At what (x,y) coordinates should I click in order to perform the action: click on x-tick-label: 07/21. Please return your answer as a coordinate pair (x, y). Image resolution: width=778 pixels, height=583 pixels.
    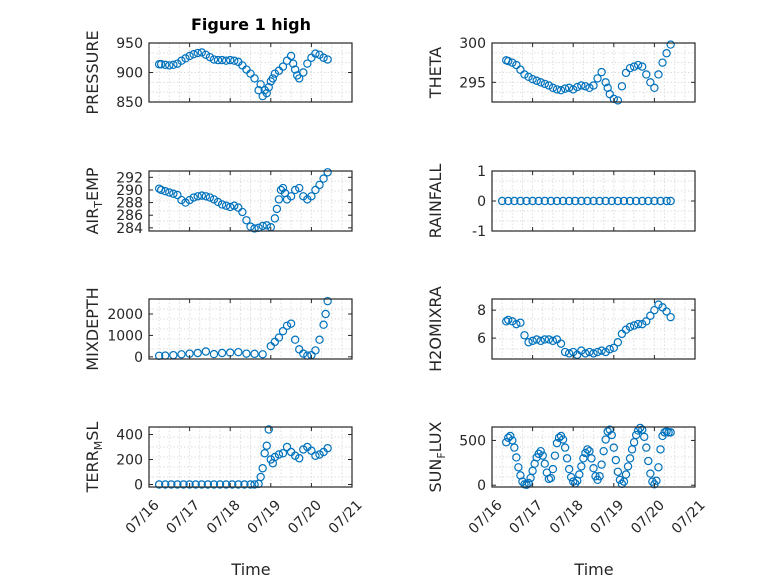
    Looking at the image, I should click on (689, 517).